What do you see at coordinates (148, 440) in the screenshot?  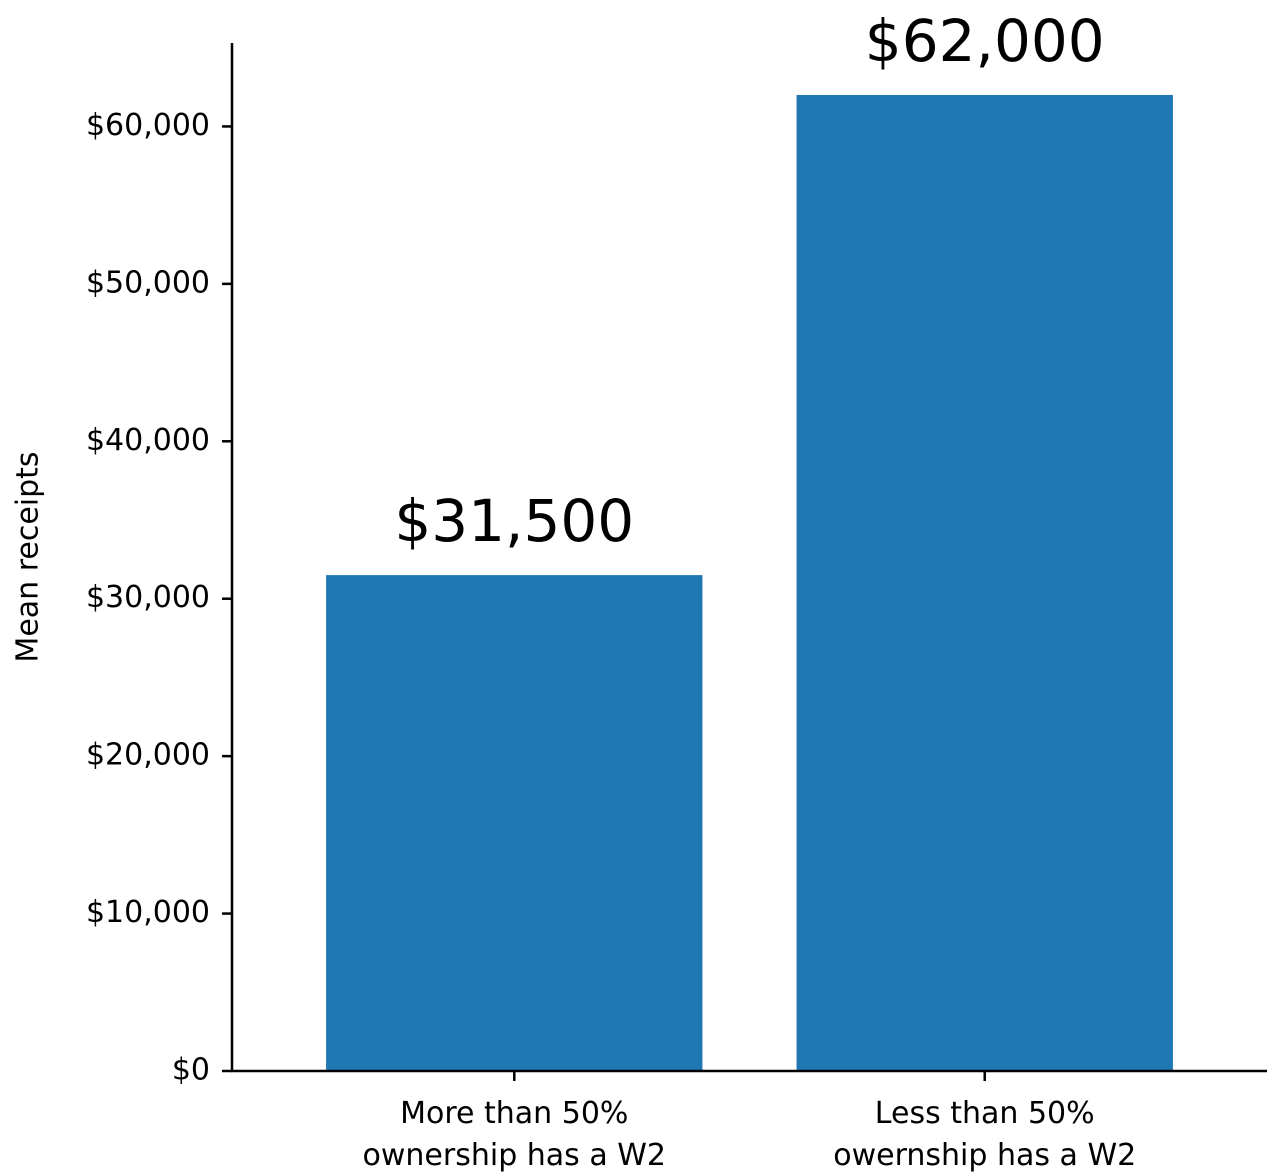 I see `y-tick-label: $40,000` at bounding box center [148, 440].